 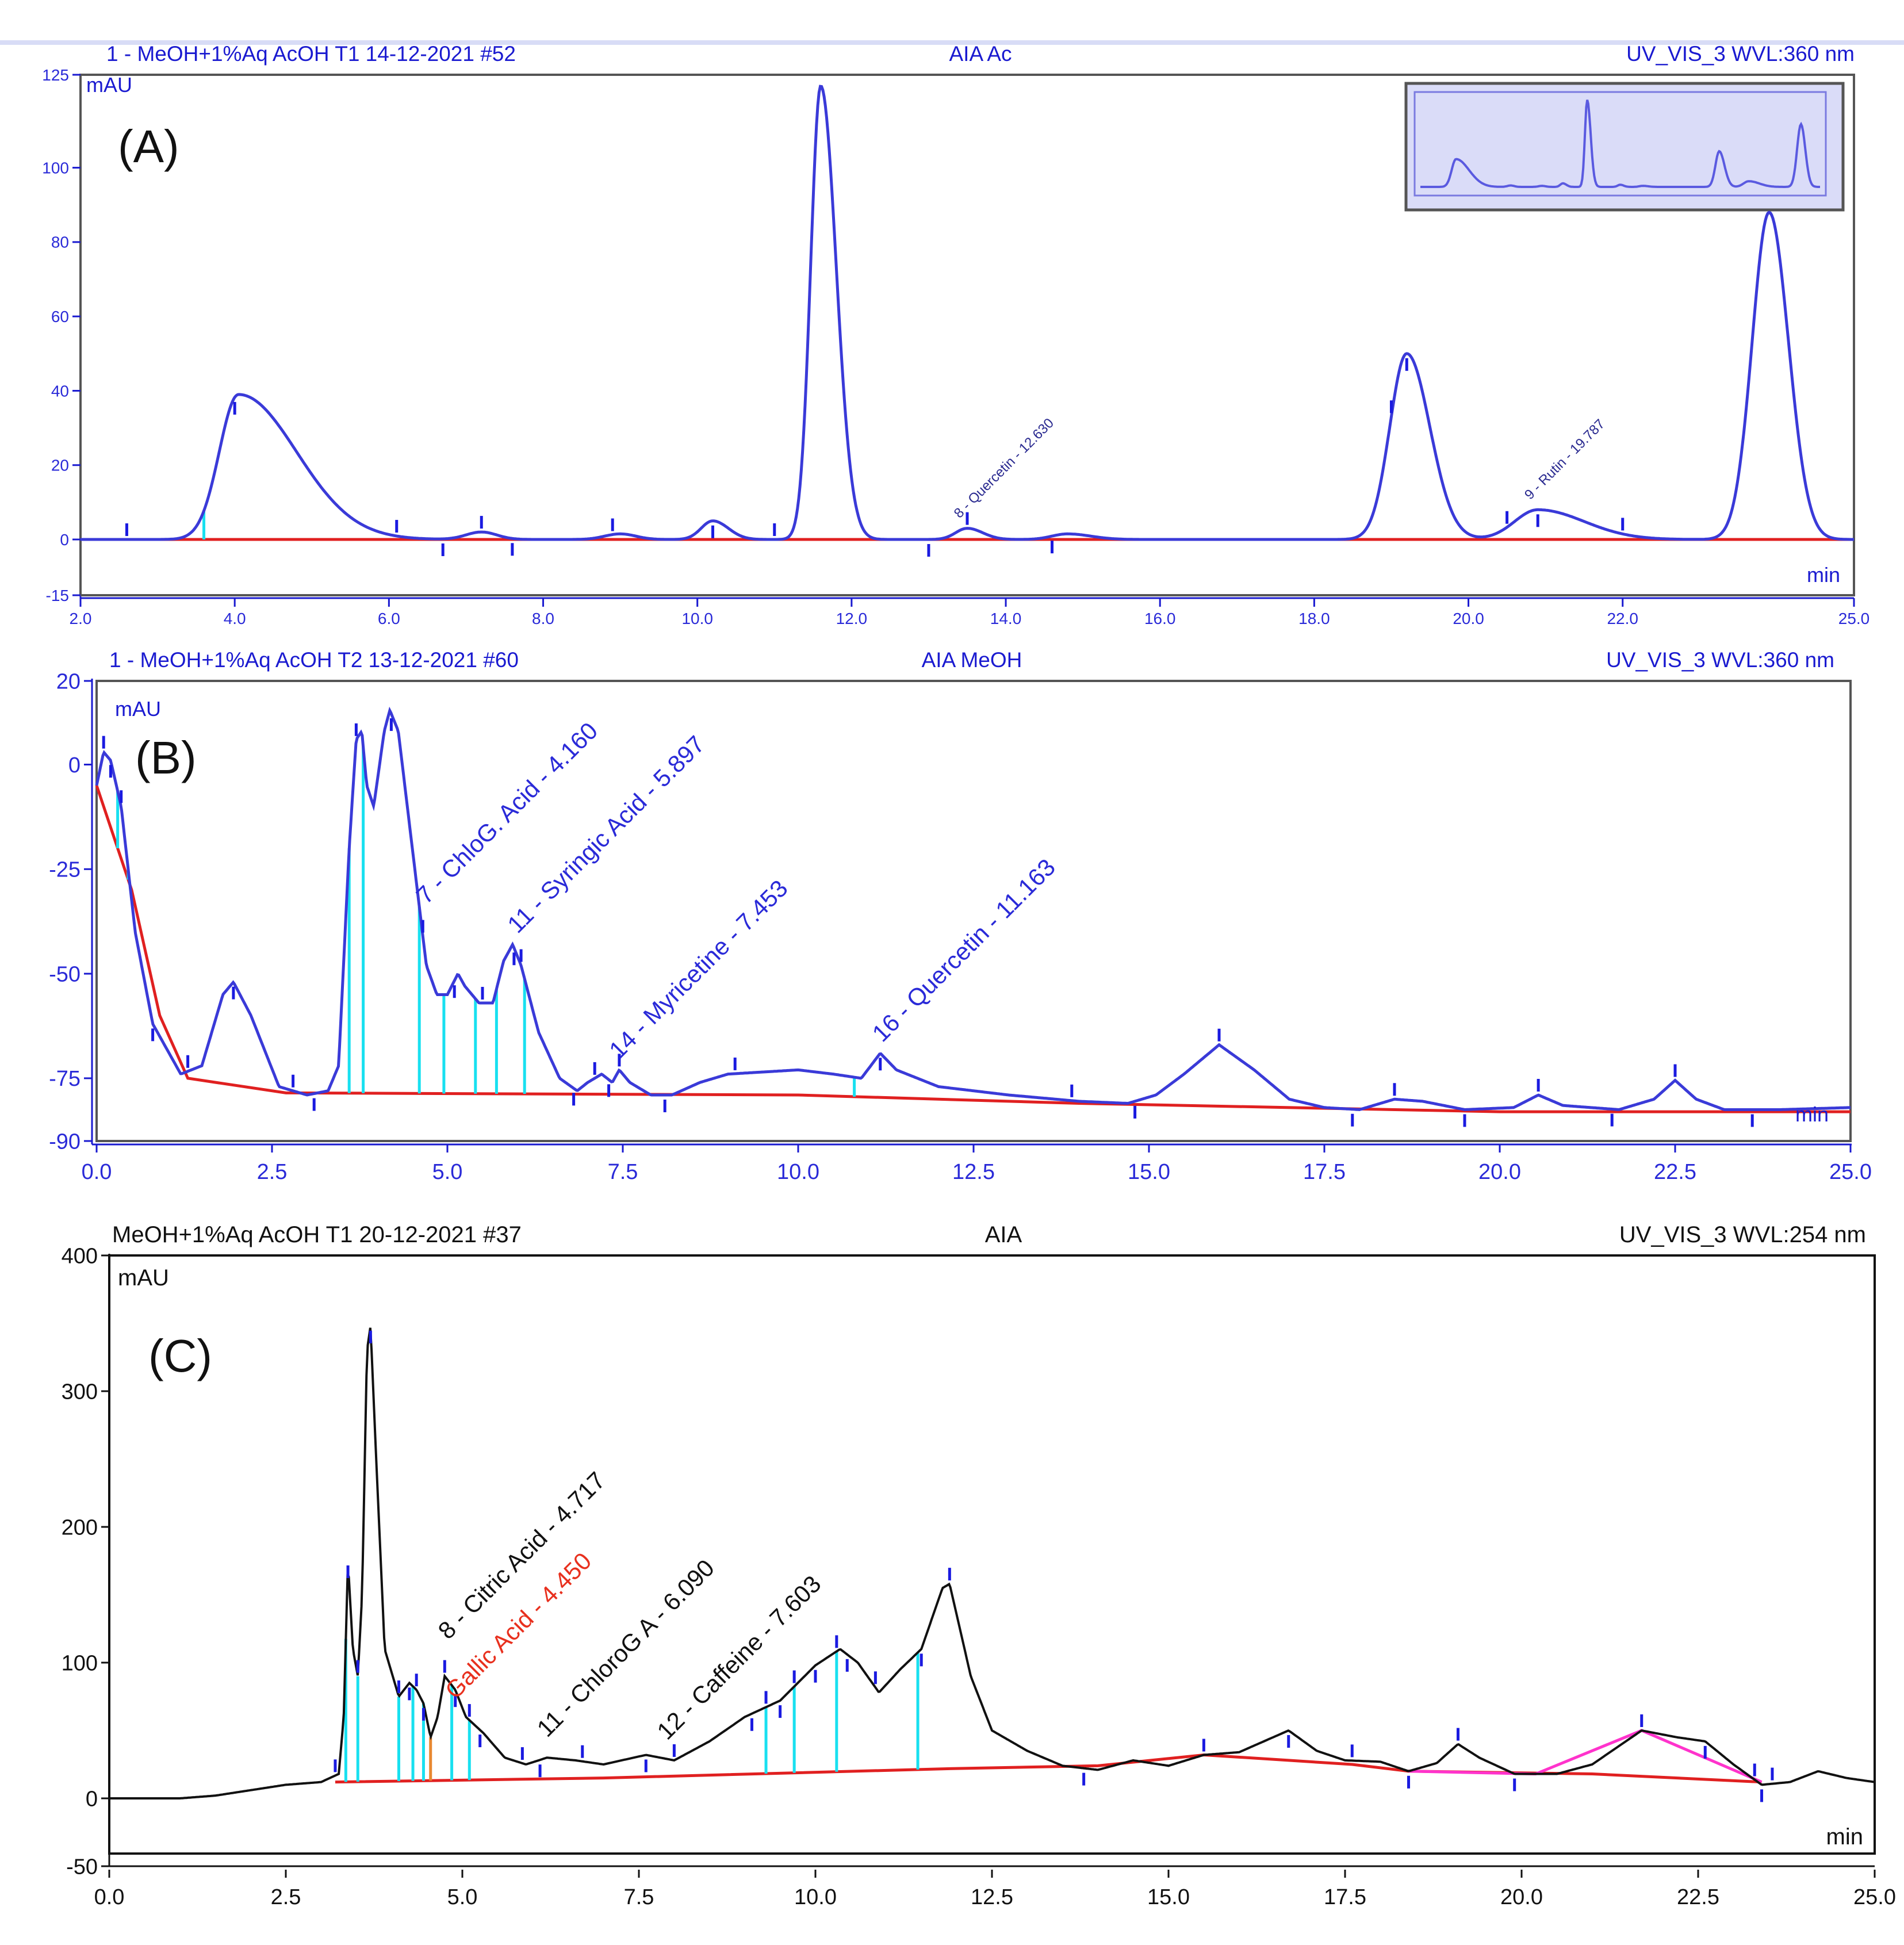 I want to click on panel-b-label: (B), so click(x=166, y=757).